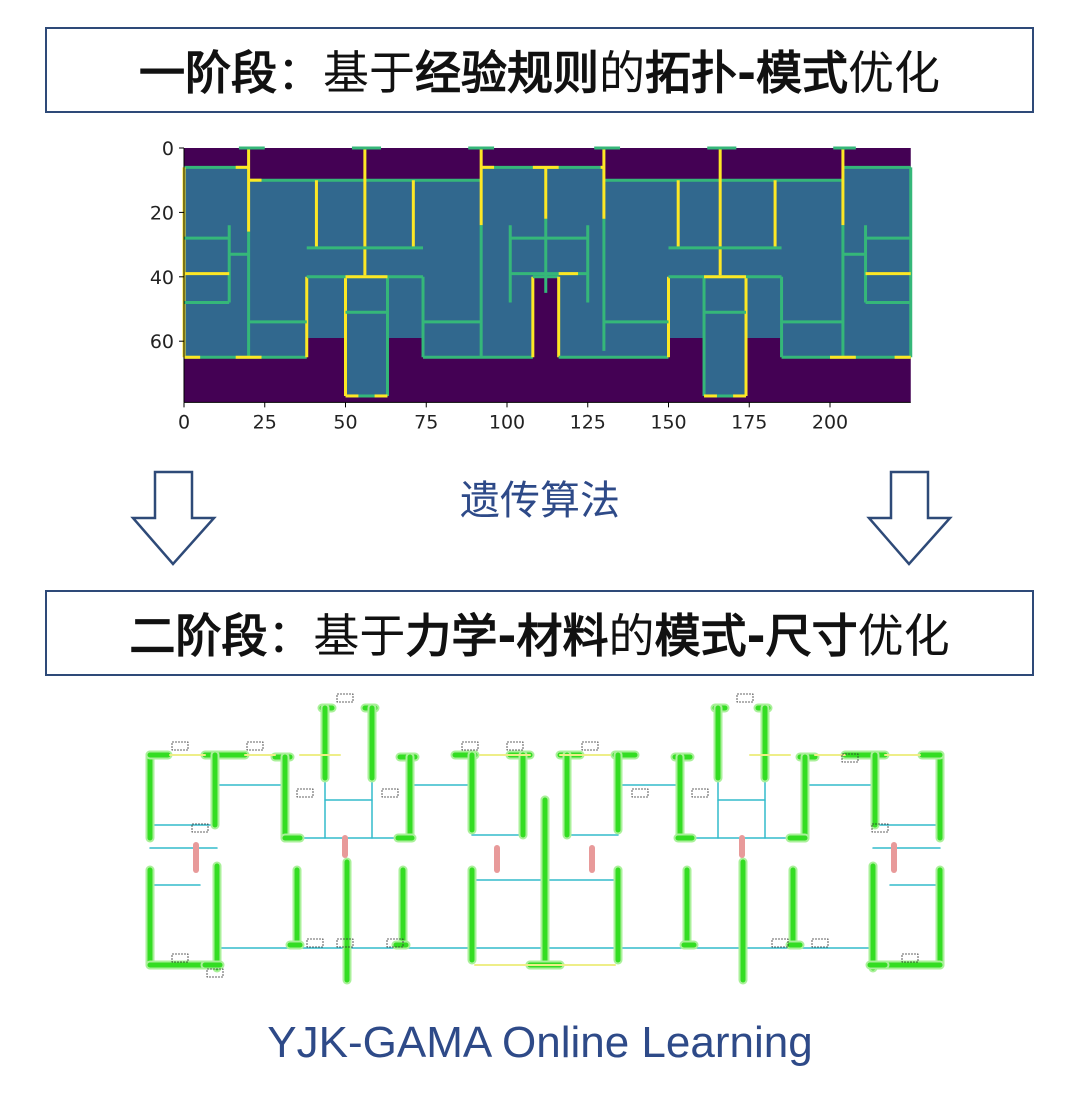 Image resolution: width=1080 pixels, height=1103 pixels. What do you see at coordinates (184, 422) in the screenshot?
I see `x-tick-label: 0` at bounding box center [184, 422].